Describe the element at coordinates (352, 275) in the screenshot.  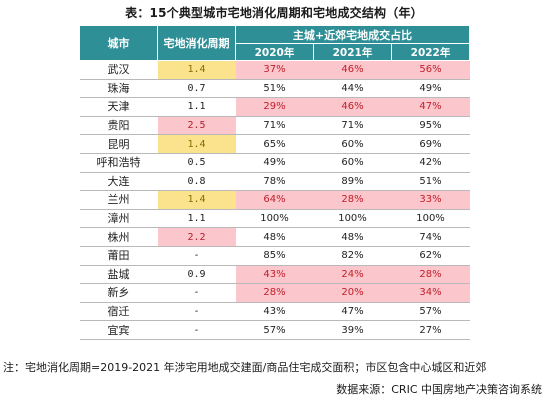
I see `cell-ratio-2021: 24%` at that location.